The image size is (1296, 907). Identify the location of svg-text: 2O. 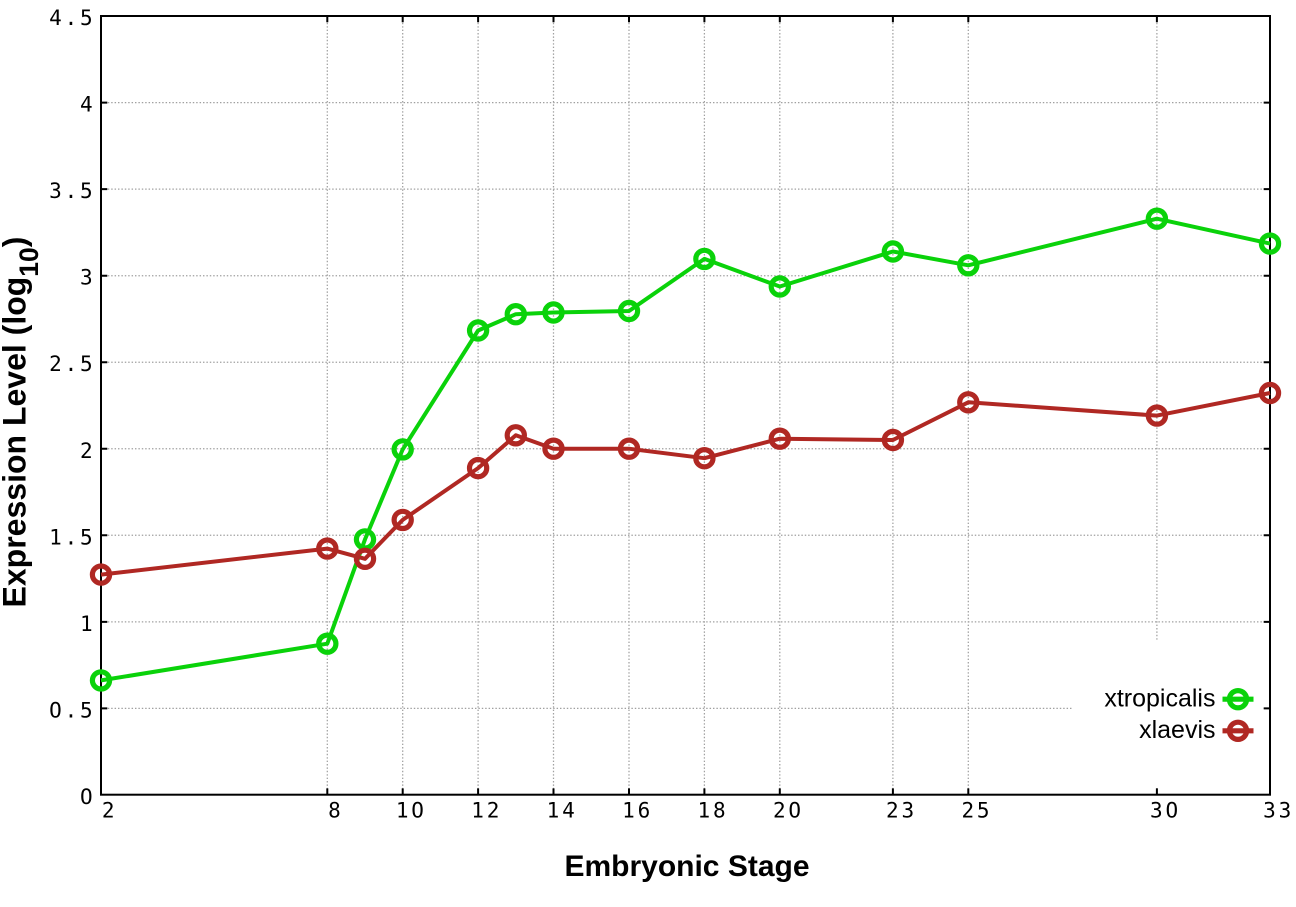
(788, 810).